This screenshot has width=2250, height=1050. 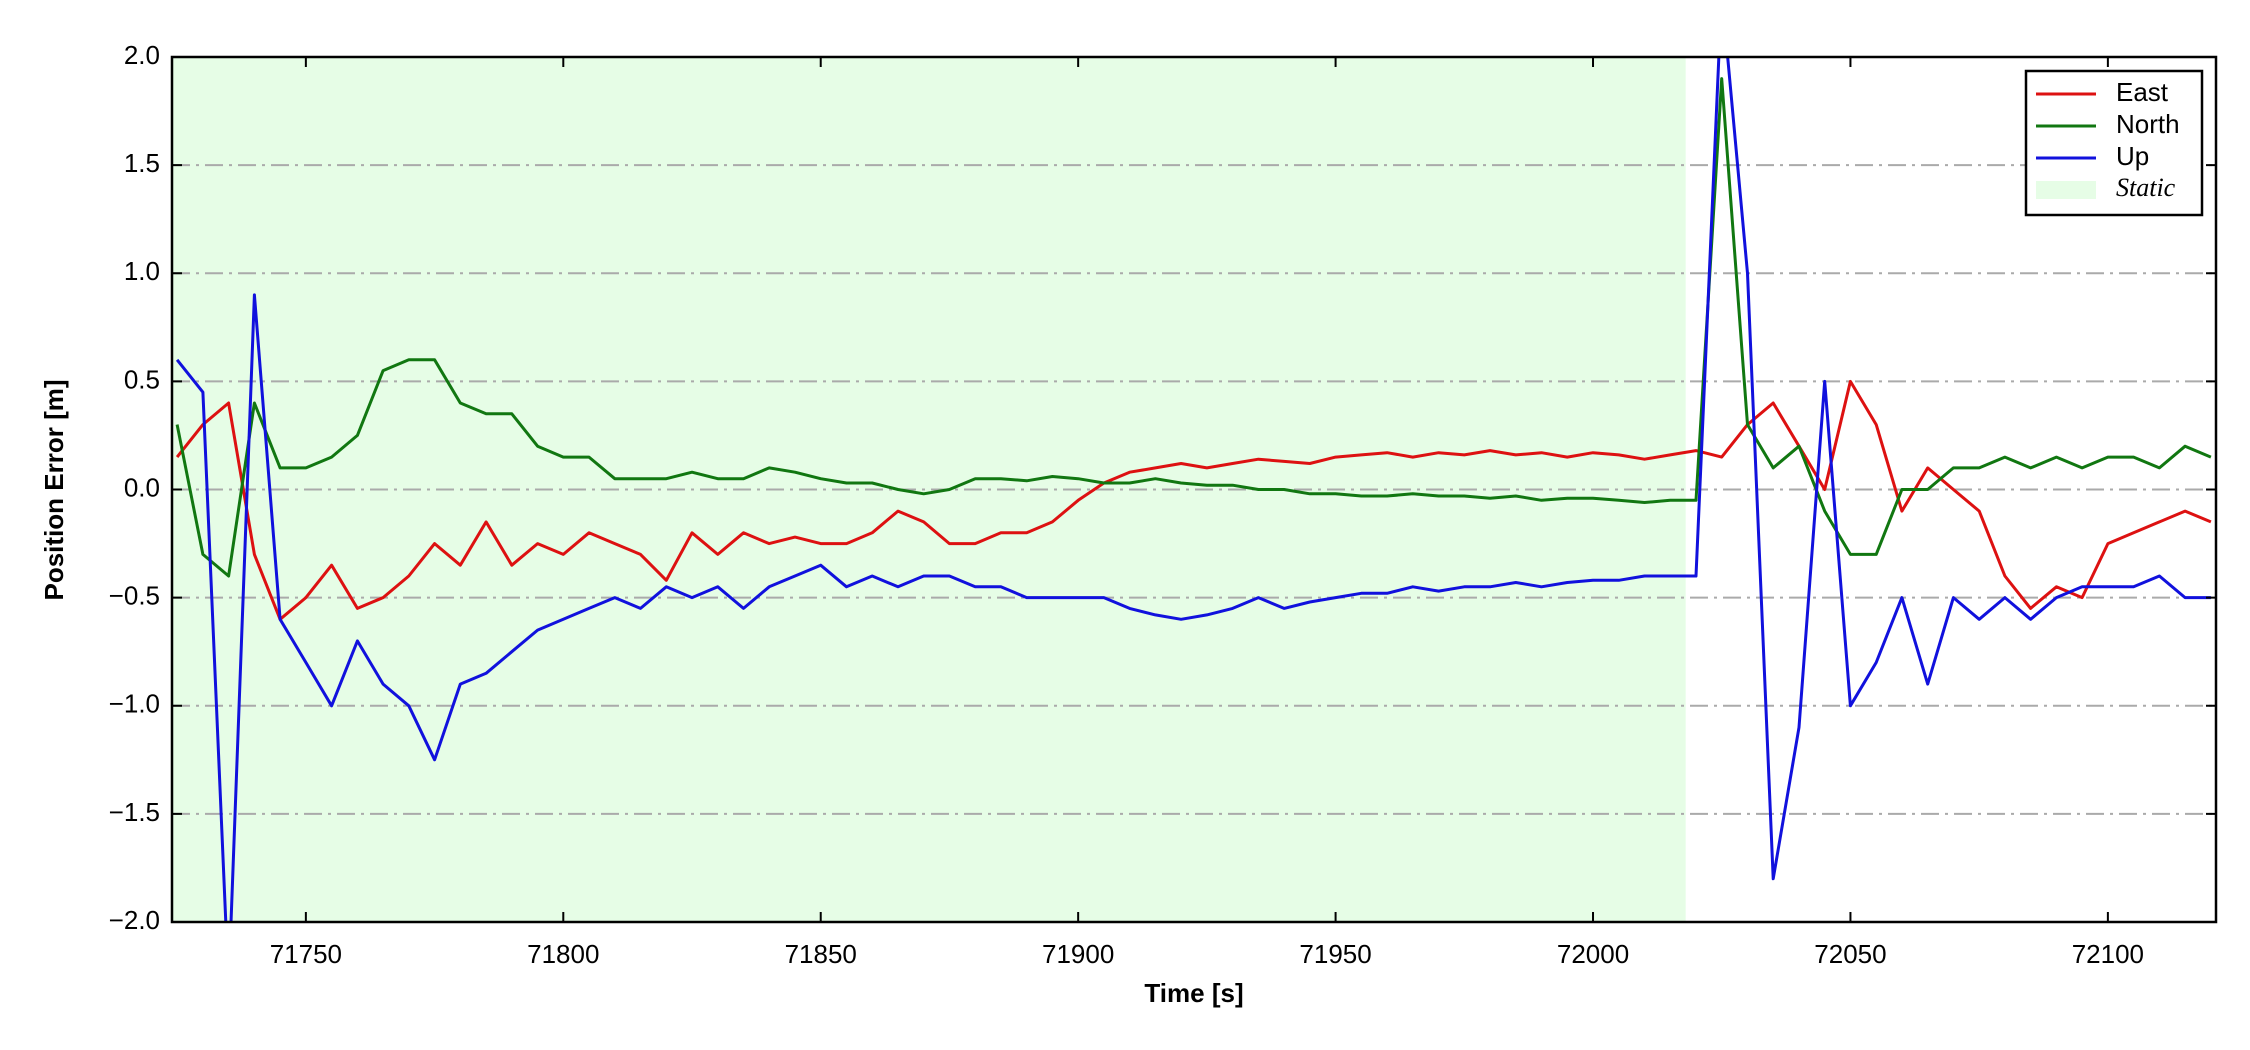 I want to click on x-tick-label: 71950, so click(x=1335, y=954).